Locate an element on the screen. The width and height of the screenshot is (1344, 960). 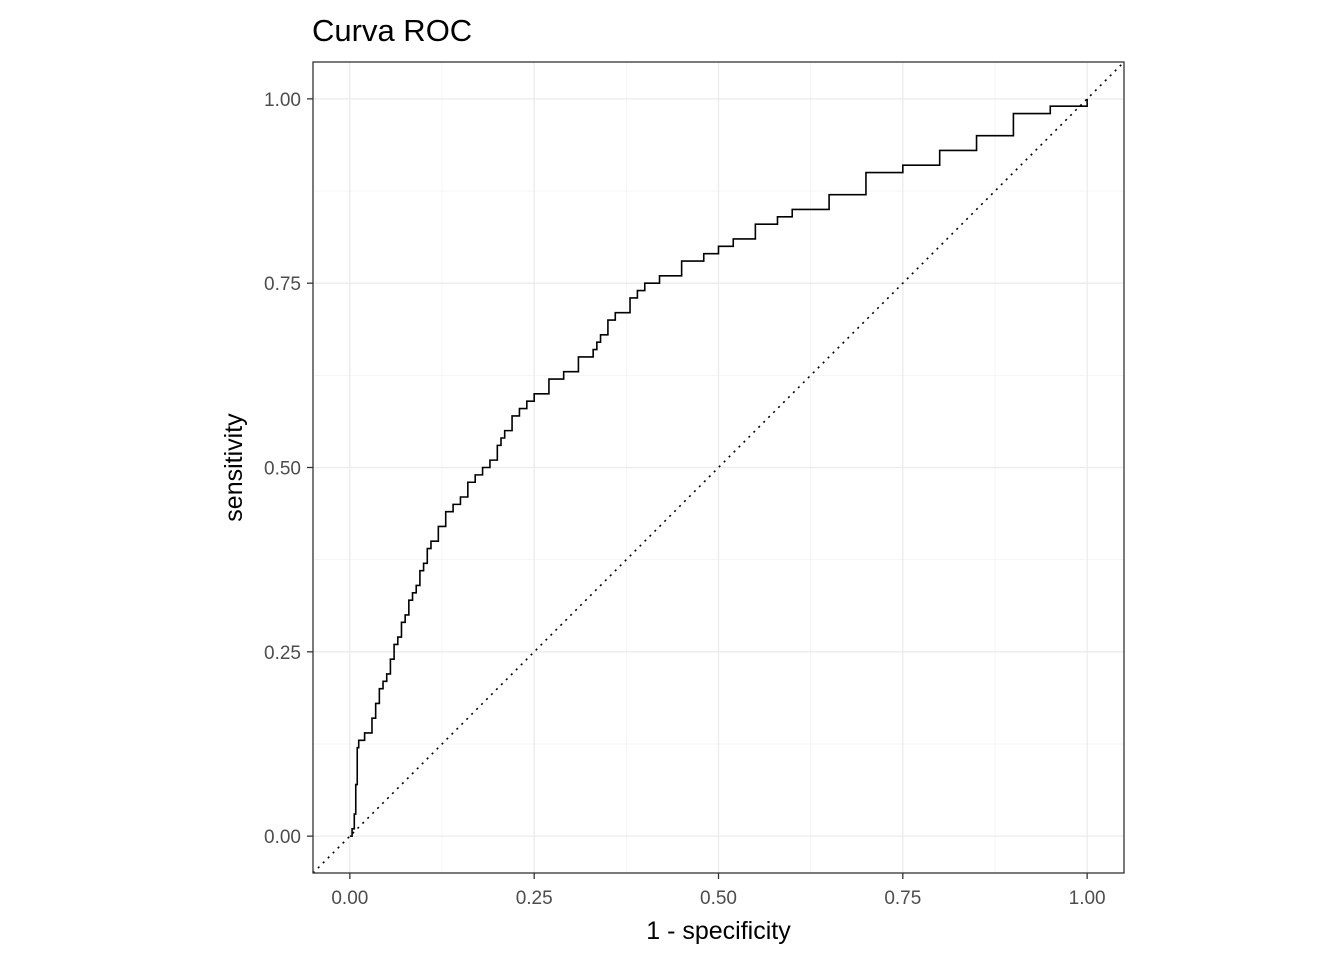
chart-title: Curva ROC is located at coordinates (392, 30).